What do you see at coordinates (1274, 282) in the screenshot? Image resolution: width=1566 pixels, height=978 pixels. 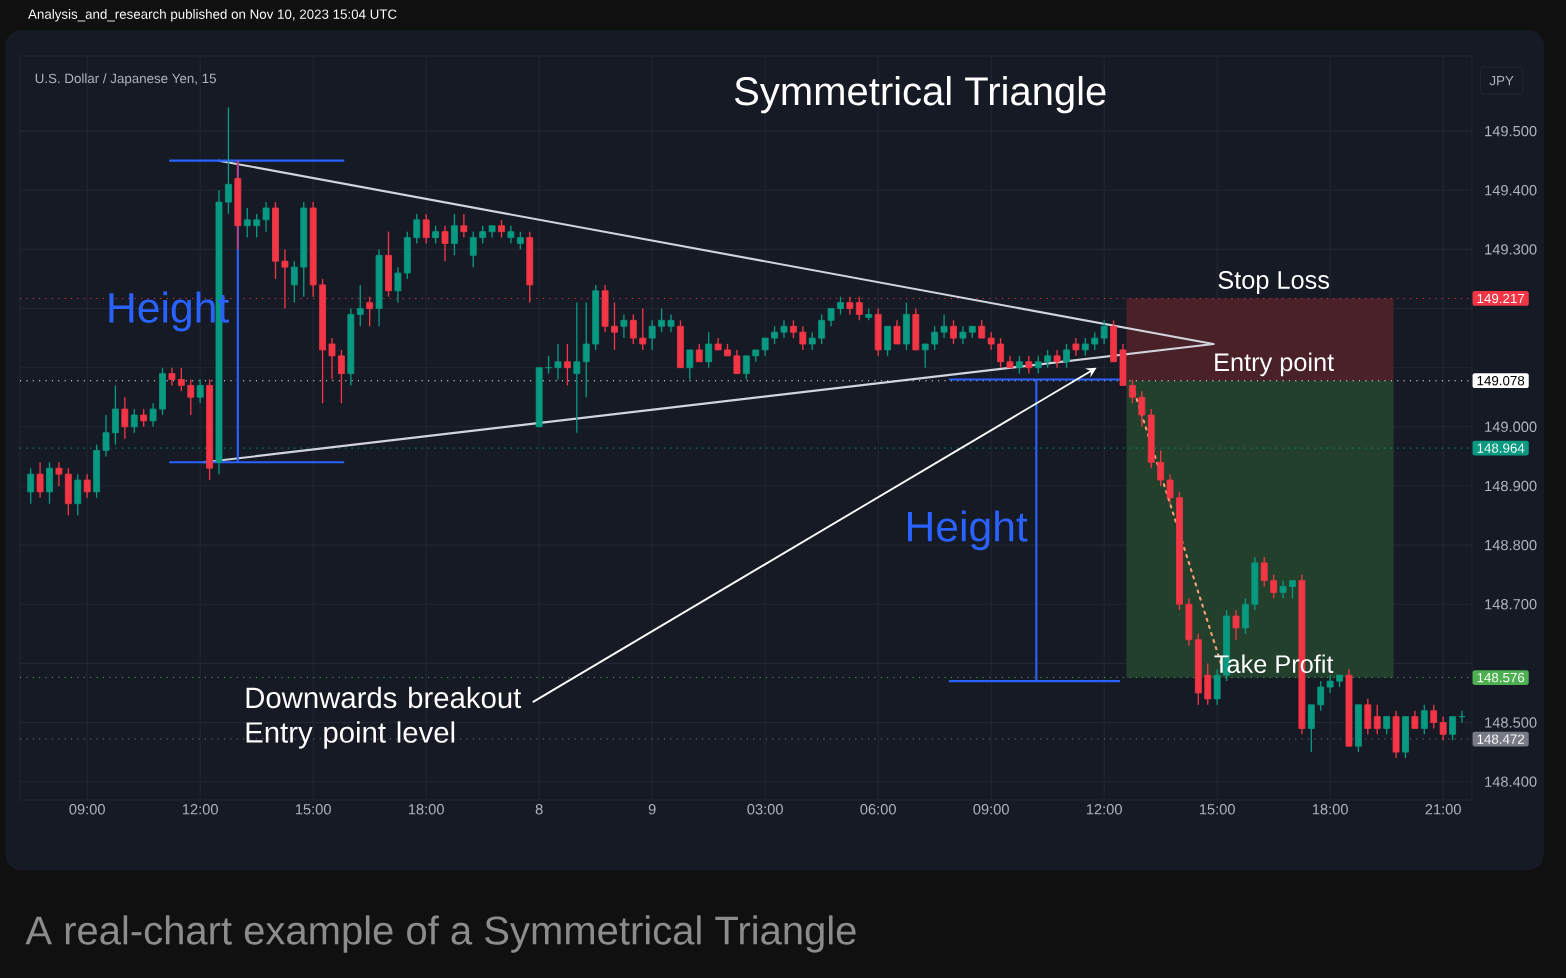 I see `annotation: Stop Loss` at bounding box center [1274, 282].